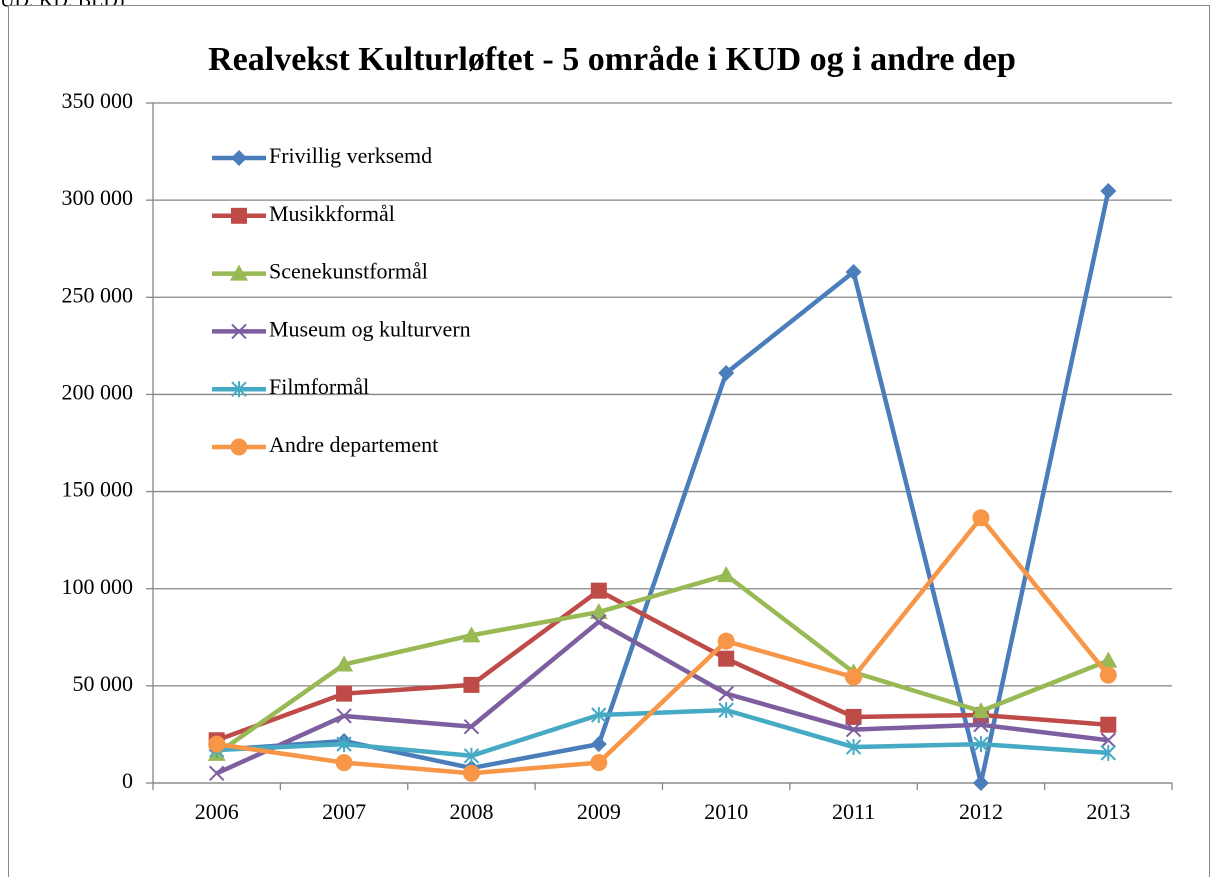 The width and height of the screenshot is (1212, 882). Describe the element at coordinates (353, 444) in the screenshot. I see `legend-label: Andre departement` at that location.